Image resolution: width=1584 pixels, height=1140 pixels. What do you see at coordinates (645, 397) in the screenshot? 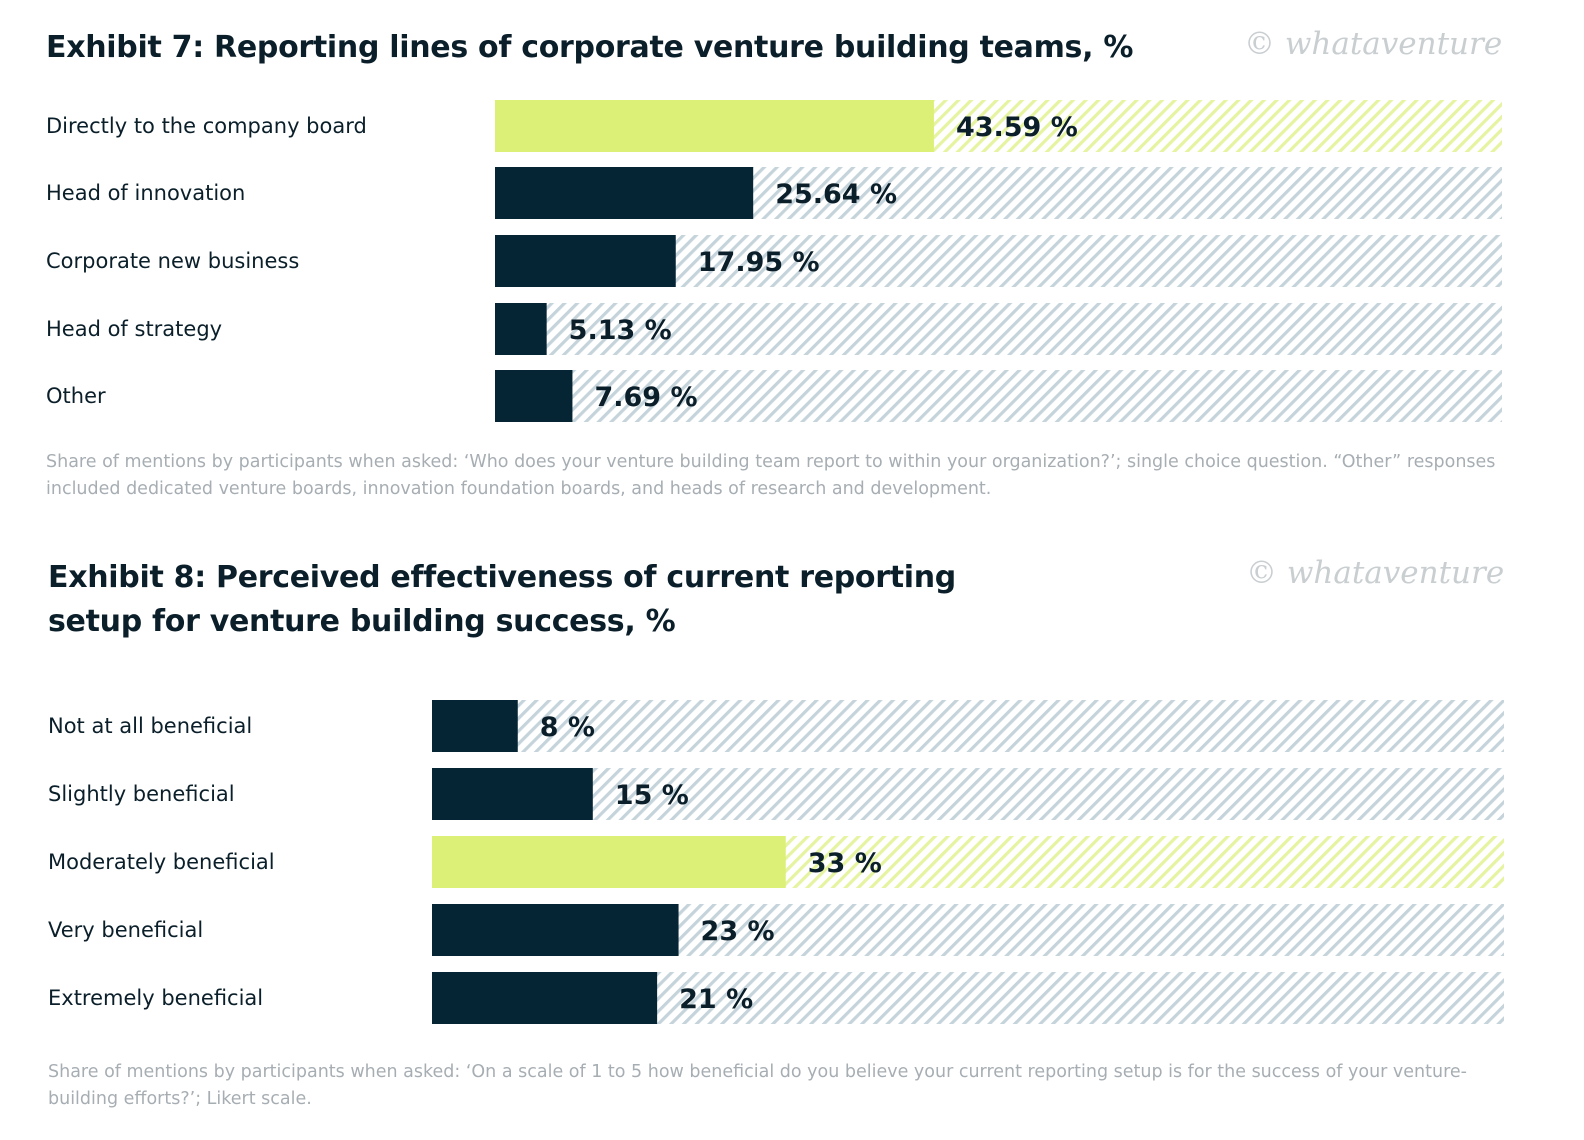
I see `value-label: 7.69 %` at bounding box center [645, 397].